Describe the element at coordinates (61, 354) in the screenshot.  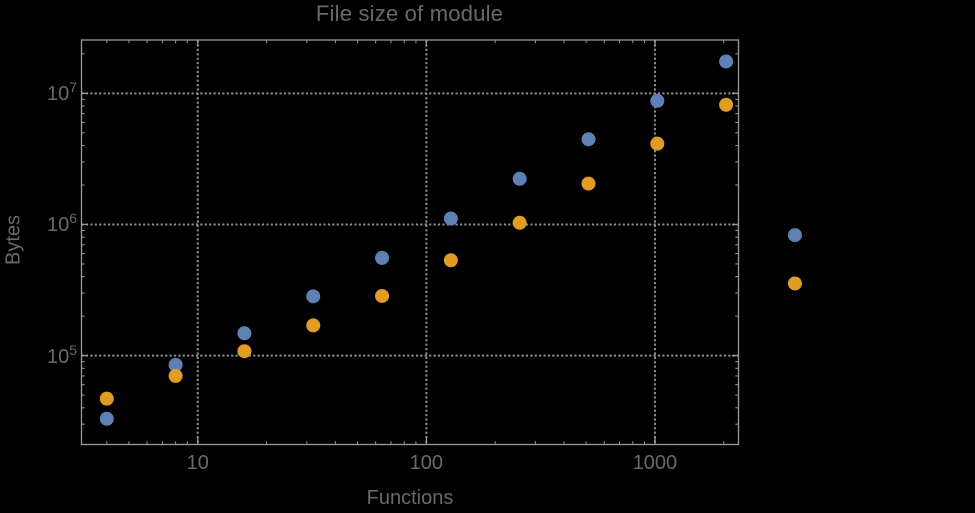
I see `y-tick-label: 10⁵` at that location.